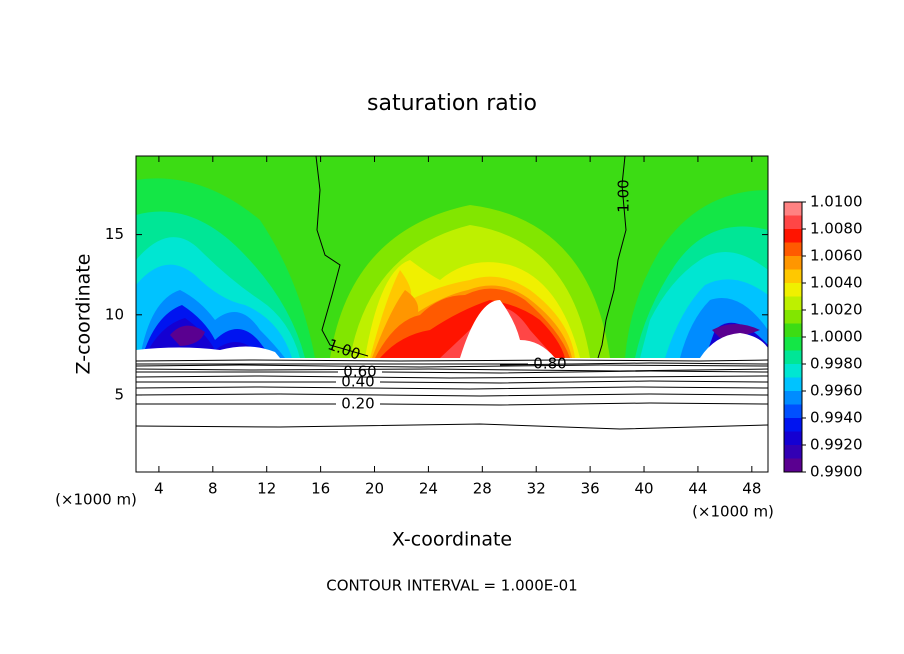 The height and width of the screenshot is (654, 904). I want to click on x-tick-label: 28, so click(482, 489).